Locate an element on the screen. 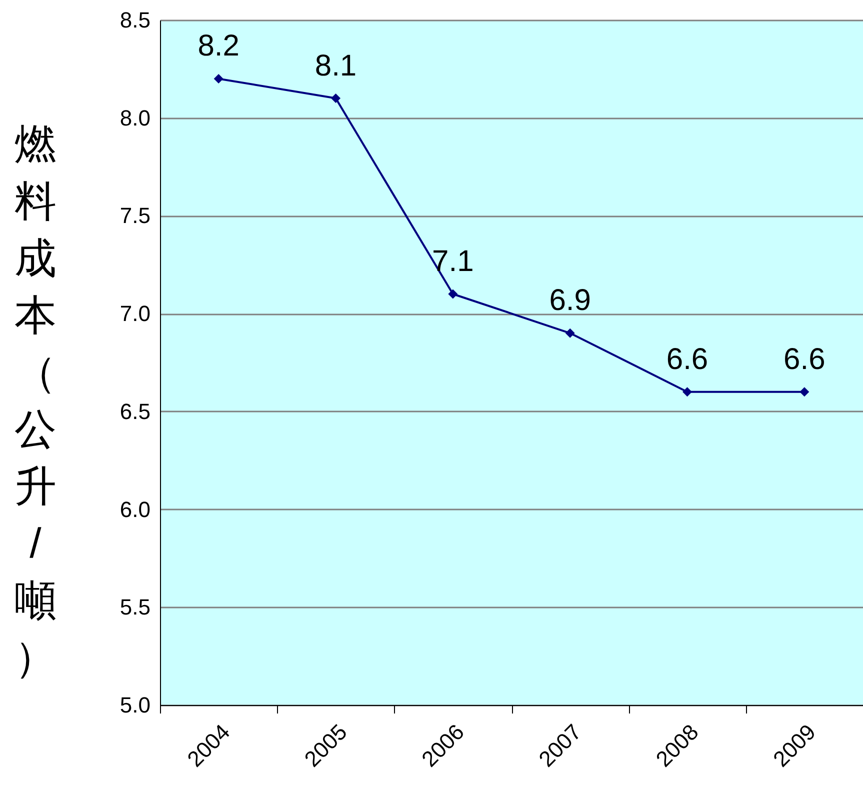  data-label: 6.9 is located at coordinates (570, 301).